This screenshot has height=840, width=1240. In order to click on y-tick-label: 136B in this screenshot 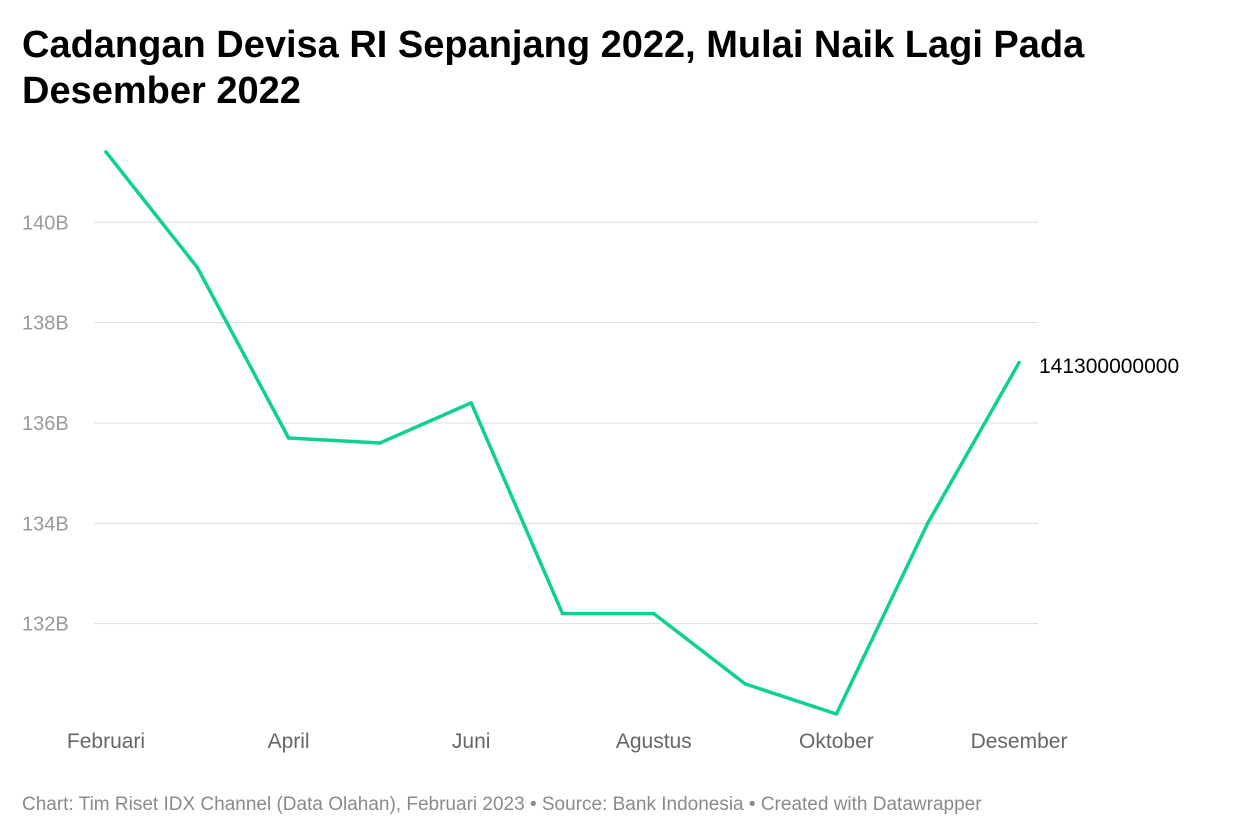, I will do `click(45, 424)`.